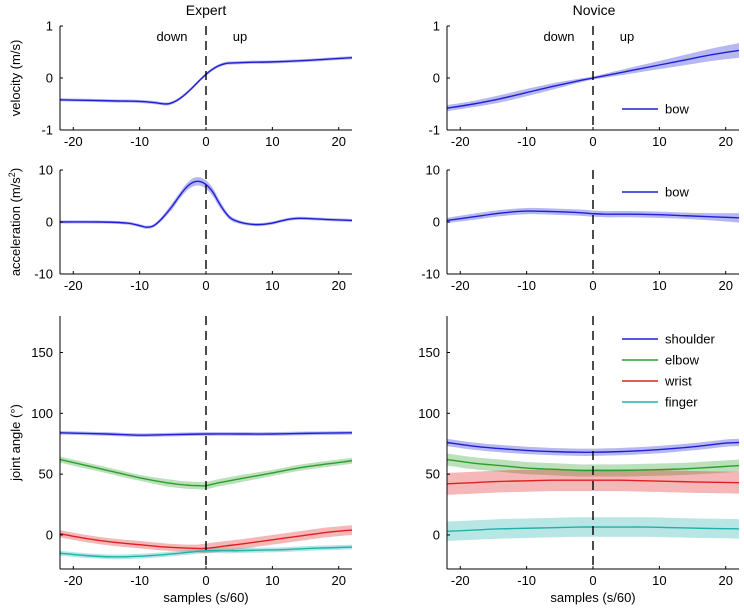 The width and height of the screenshot is (744, 608). What do you see at coordinates (592, 580) in the screenshot?
I see `novice-joint-angle-xtick-label: 0` at bounding box center [592, 580].